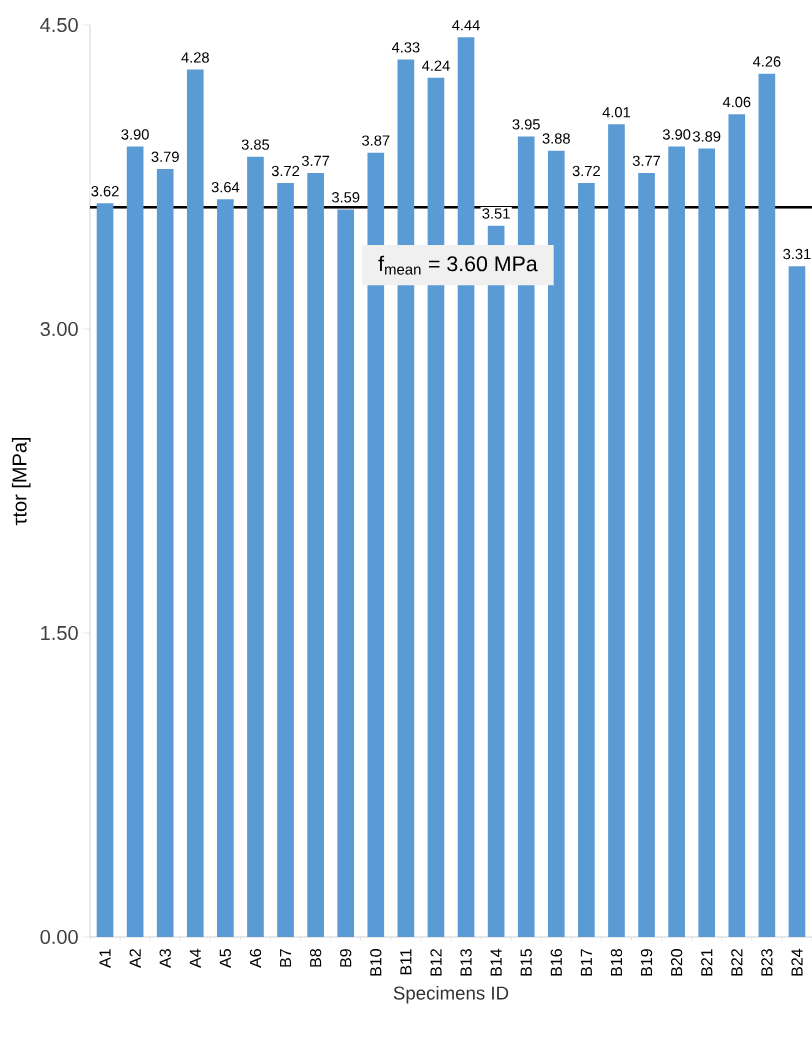  What do you see at coordinates (346, 958) in the screenshot?
I see `x-tick-label: B9` at bounding box center [346, 958].